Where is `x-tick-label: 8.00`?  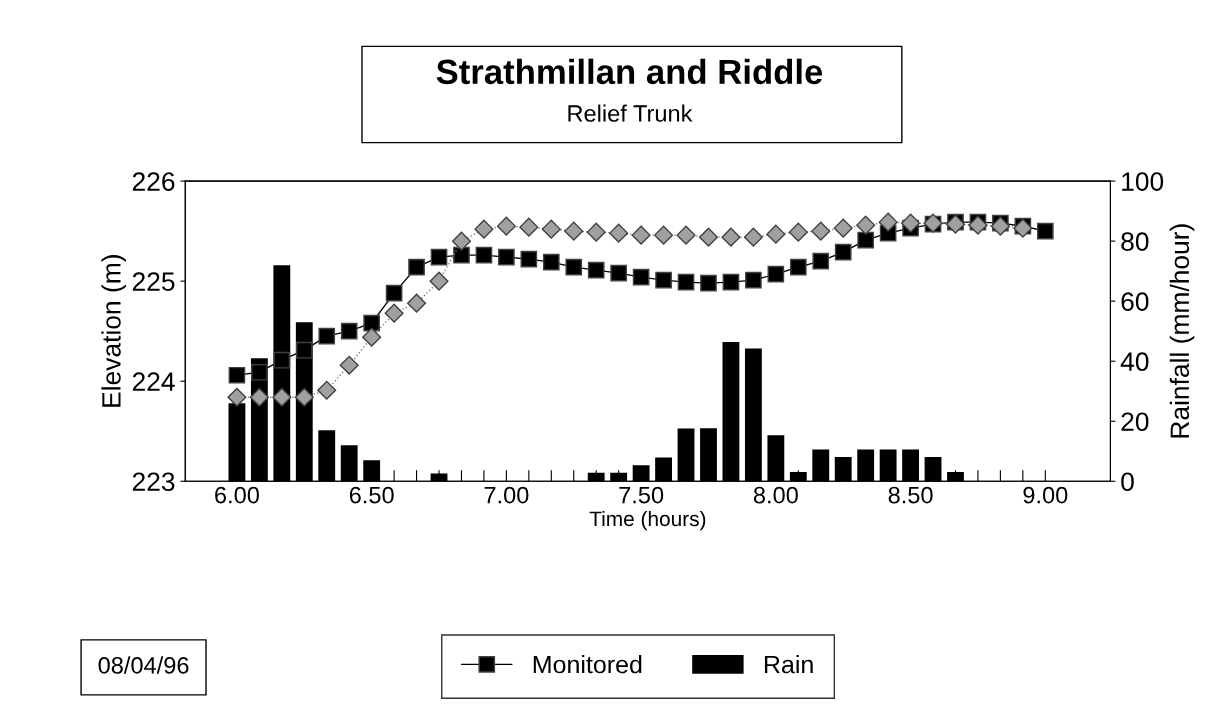 x-tick-label: 8.00 is located at coordinates (775, 495).